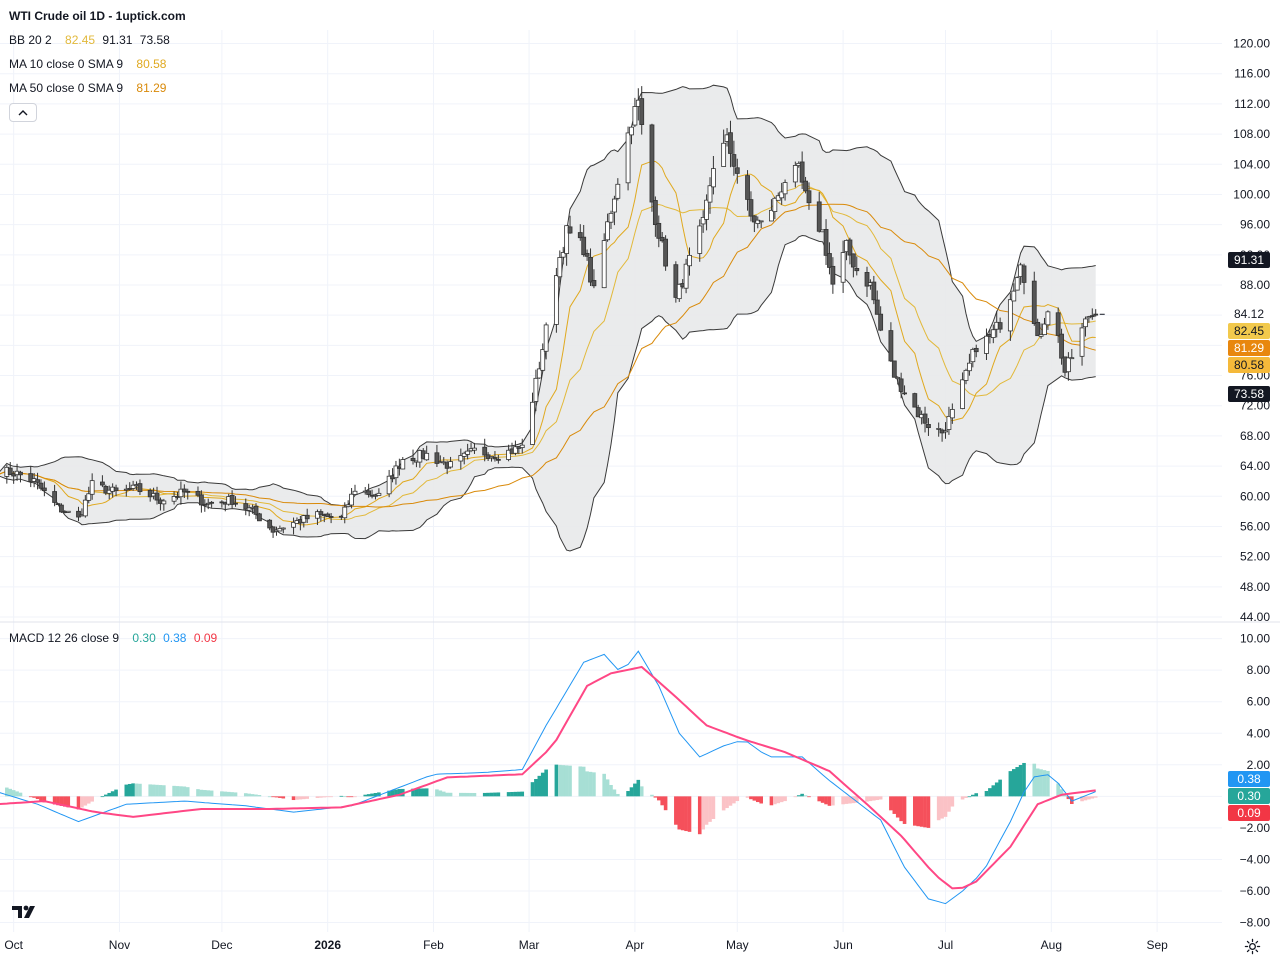 The width and height of the screenshot is (1280, 960). What do you see at coordinates (87, 88) in the screenshot?
I see `legend-ma50: MA 50 close 0 SMA 9 81.29` at bounding box center [87, 88].